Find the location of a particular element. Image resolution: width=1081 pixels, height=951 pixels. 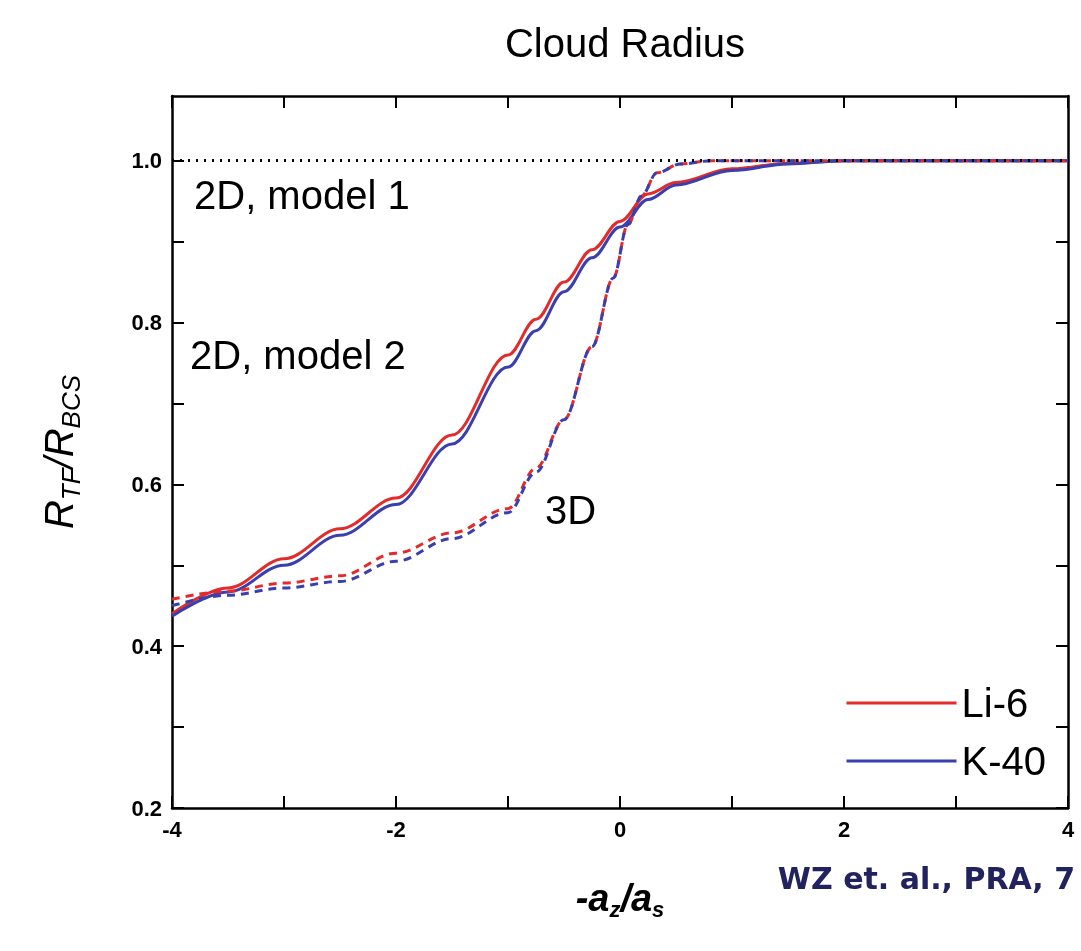

y-tick-label: 1.0 is located at coordinates (146, 161).